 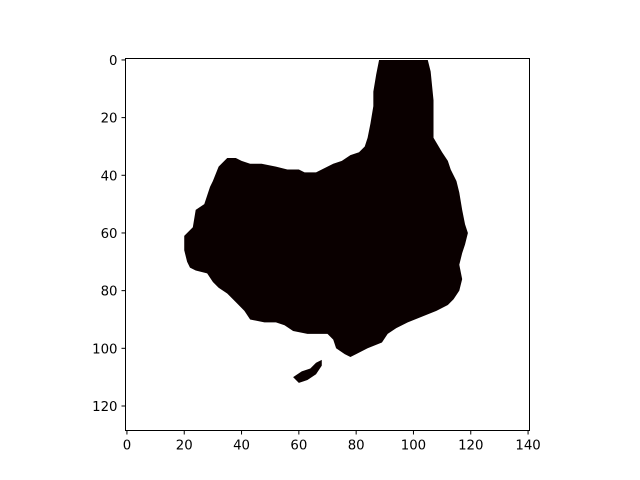 I want to click on x-tick-label: 40, so click(x=241, y=446).